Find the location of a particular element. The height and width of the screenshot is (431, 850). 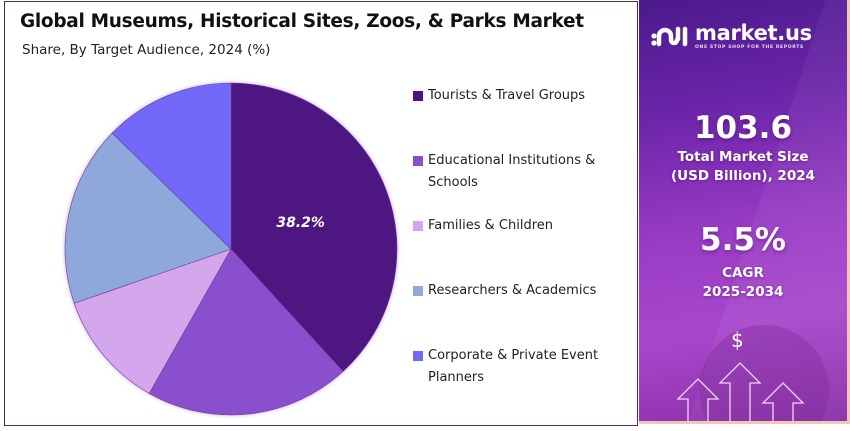

legend-label: Corporate & Private Event is located at coordinates (513, 355).